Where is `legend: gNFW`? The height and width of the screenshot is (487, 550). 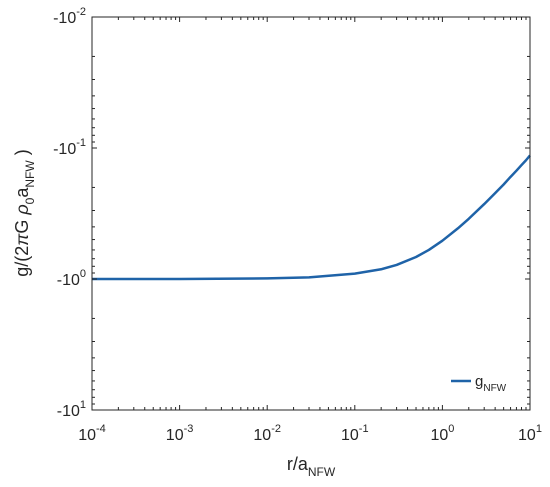 legend: gNFW is located at coordinates (479, 383).